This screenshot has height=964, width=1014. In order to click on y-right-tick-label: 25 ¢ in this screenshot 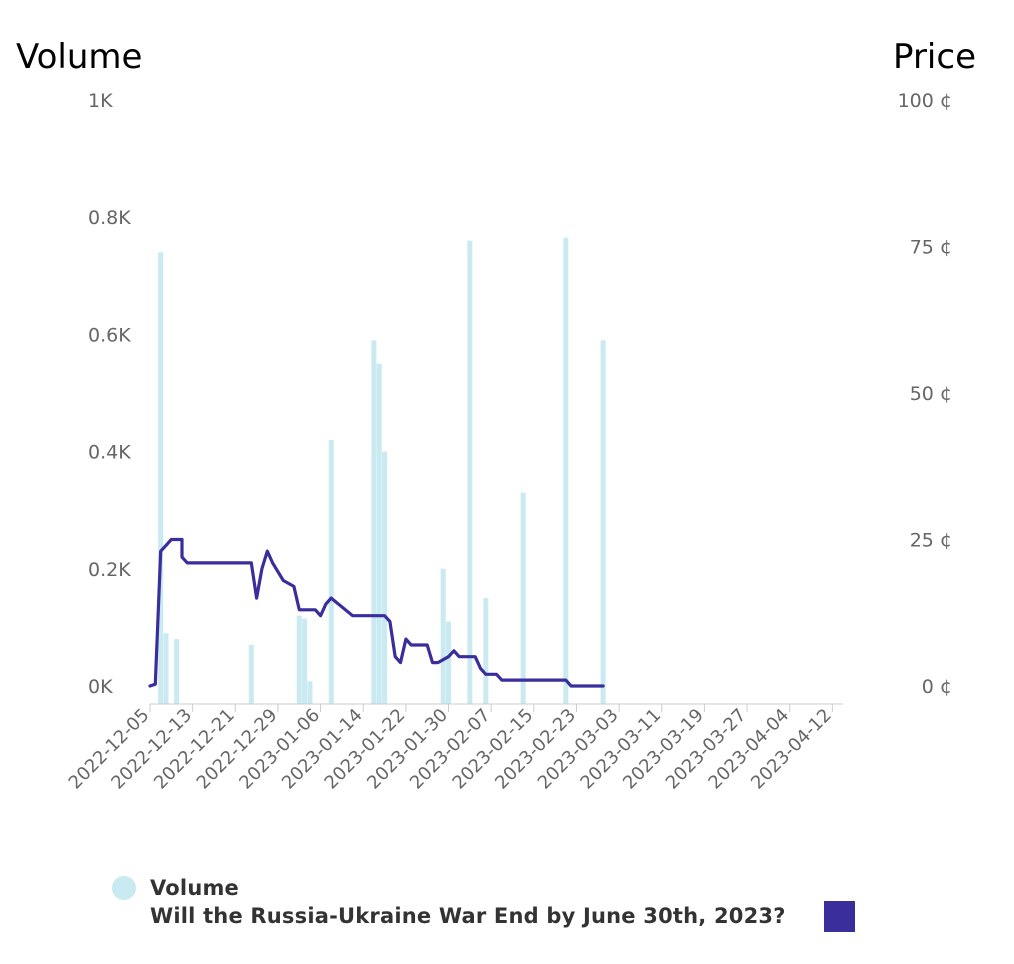, I will do `click(931, 541)`.